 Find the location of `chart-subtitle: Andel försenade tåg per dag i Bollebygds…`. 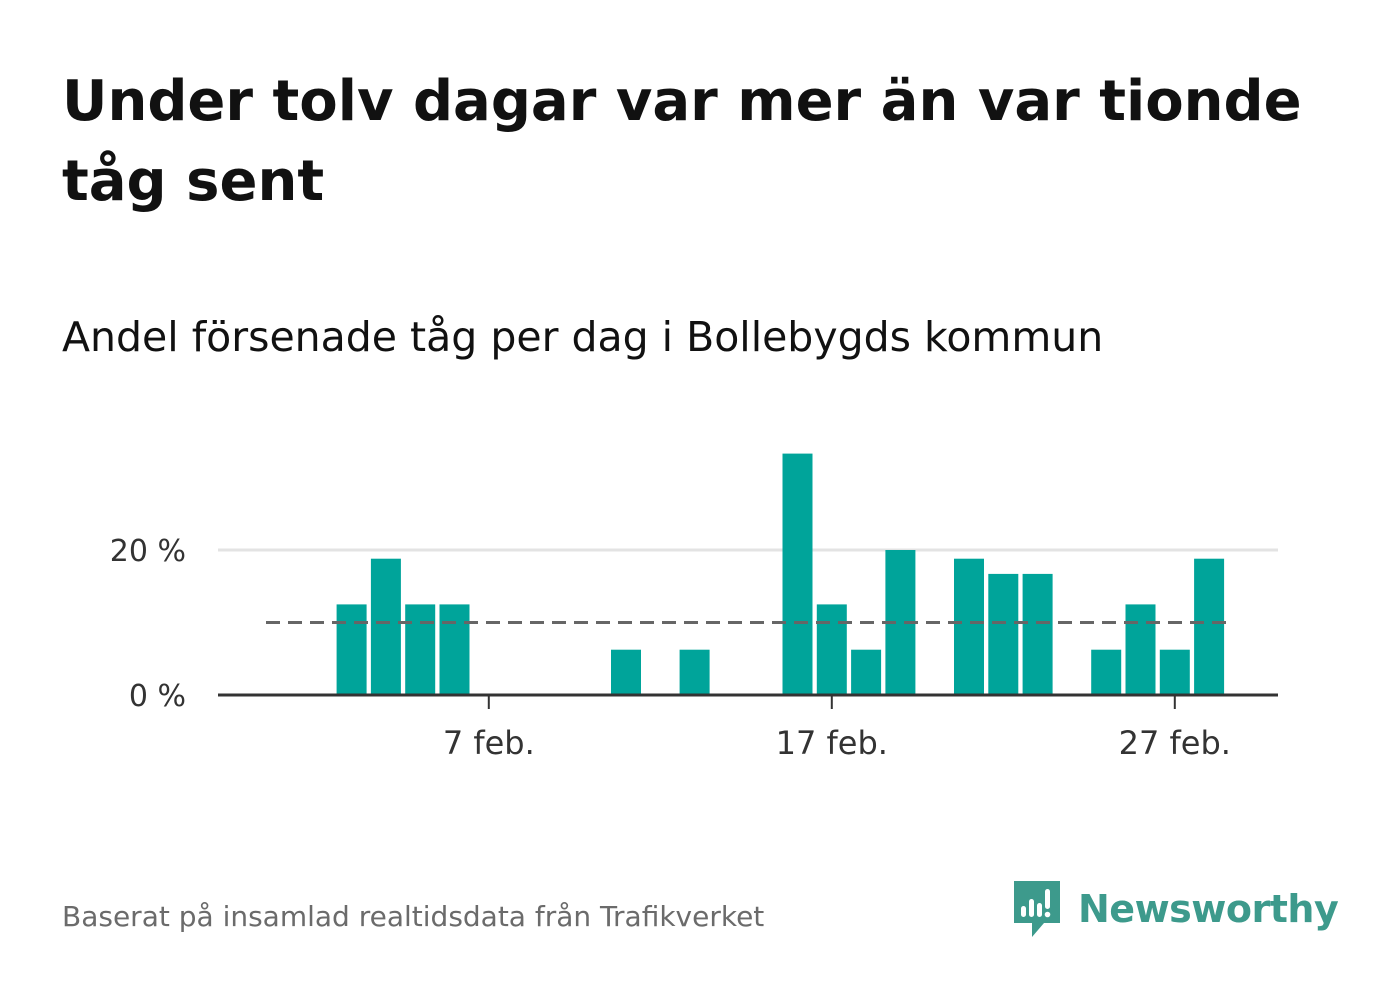

chart-subtitle: Andel försenade tåg per dag i Bollebygds… is located at coordinates (583, 337).